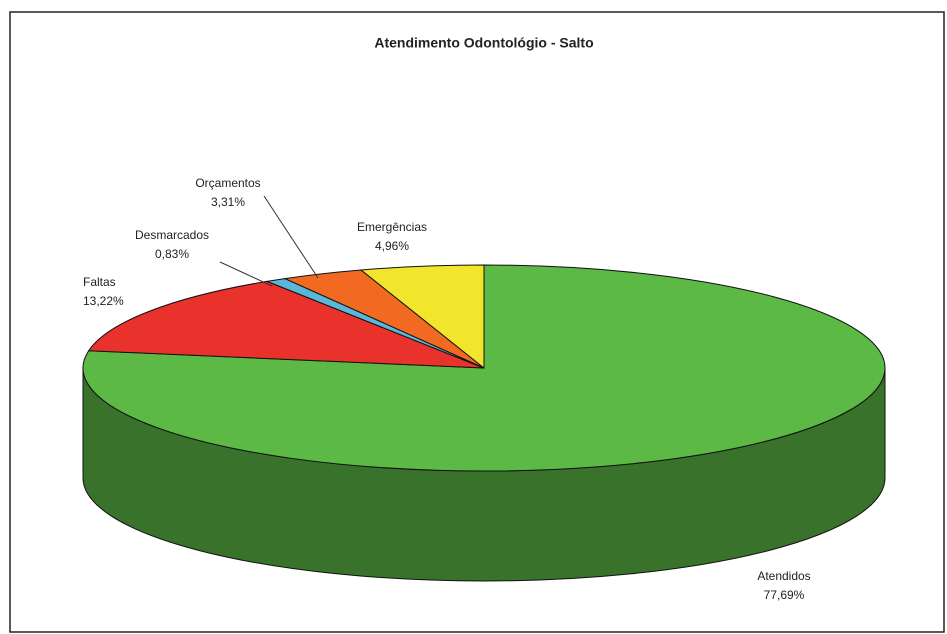 This screenshot has width=947, height=634. What do you see at coordinates (392, 246) in the screenshot?
I see `slice-value-label: 4,96%` at bounding box center [392, 246].